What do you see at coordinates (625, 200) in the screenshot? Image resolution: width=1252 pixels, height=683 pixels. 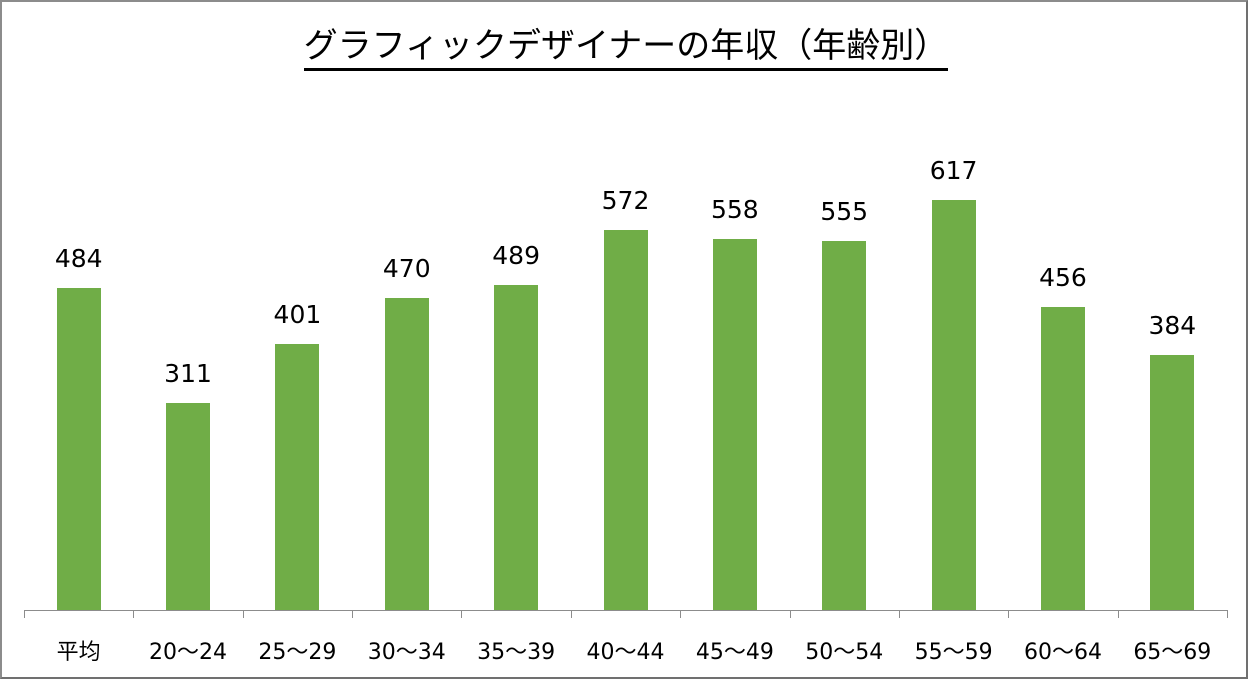 I see `data-label: 572` at bounding box center [625, 200].